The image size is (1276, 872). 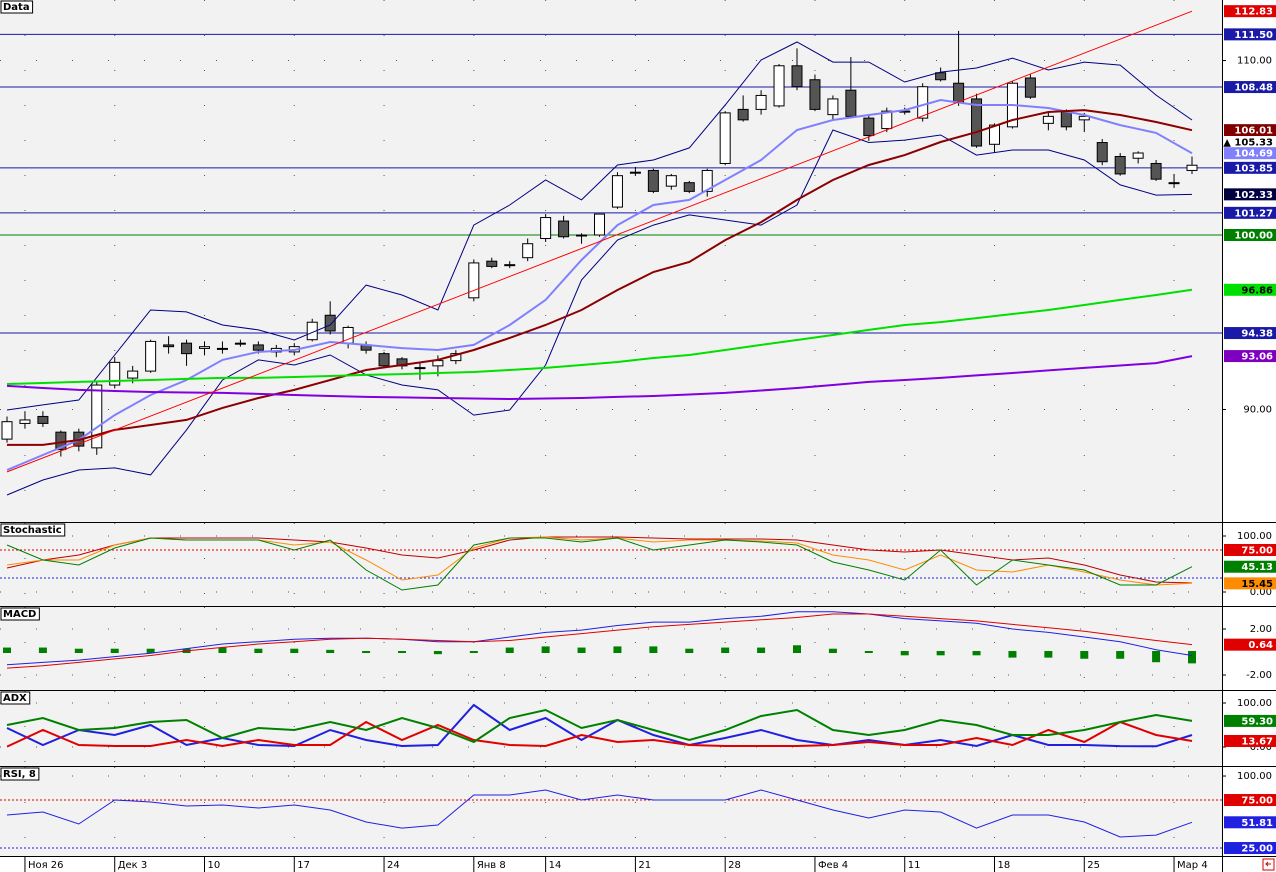 I want to click on price-tag-label: 111.50, so click(x=1253, y=35).